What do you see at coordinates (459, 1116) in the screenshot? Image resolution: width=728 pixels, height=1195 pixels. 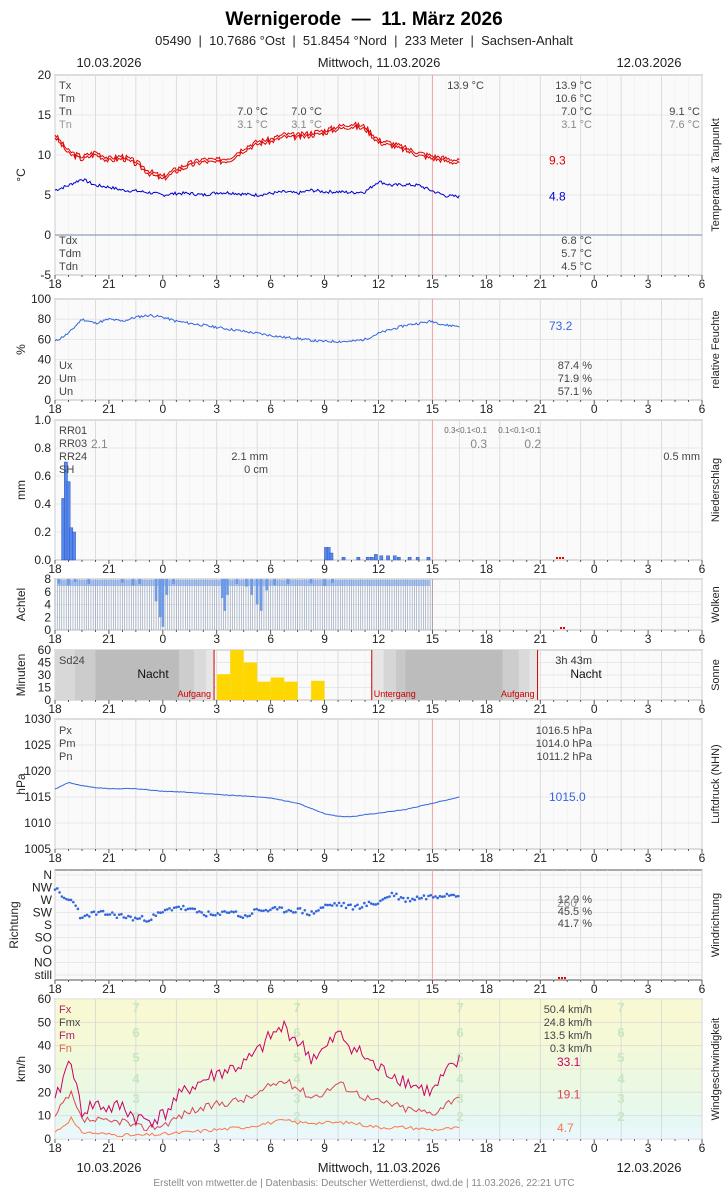 I see `beaufort-label: 2` at bounding box center [459, 1116].